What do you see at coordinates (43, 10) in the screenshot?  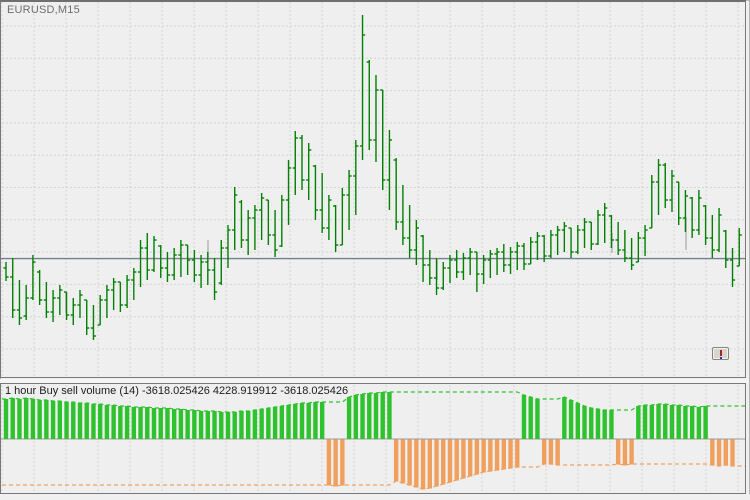 I see `symbol-period-label: EURUSD,M15` at bounding box center [43, 10].